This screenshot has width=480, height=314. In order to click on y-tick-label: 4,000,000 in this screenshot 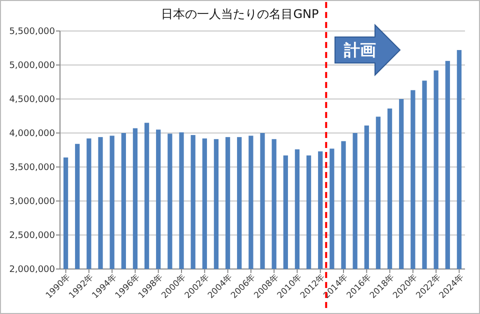, I will do `click(32, 134)`.